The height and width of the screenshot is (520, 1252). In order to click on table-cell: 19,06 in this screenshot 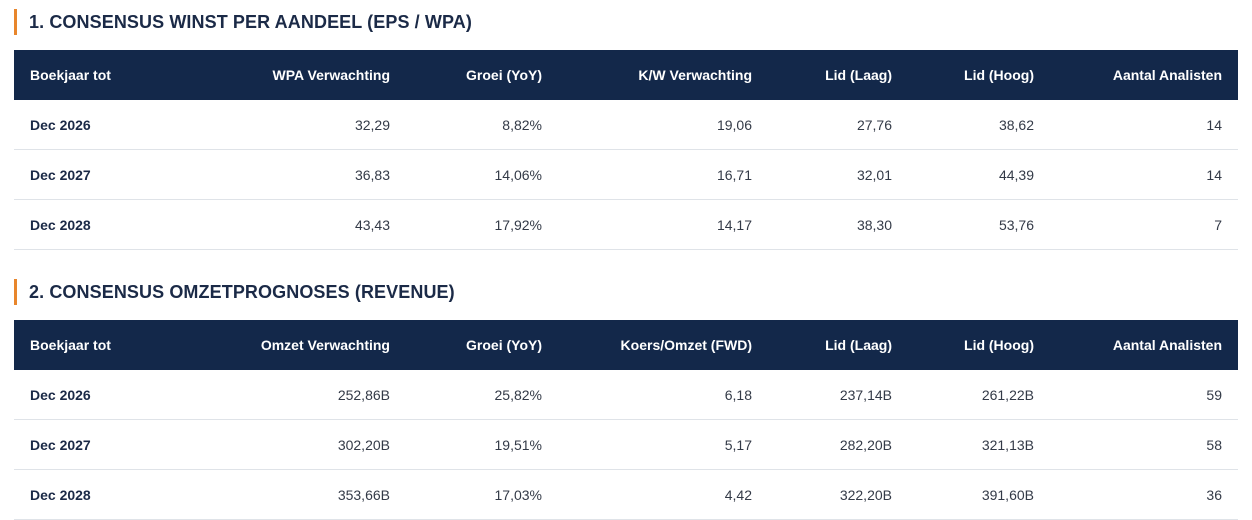, I will do `click(663, 125)`.